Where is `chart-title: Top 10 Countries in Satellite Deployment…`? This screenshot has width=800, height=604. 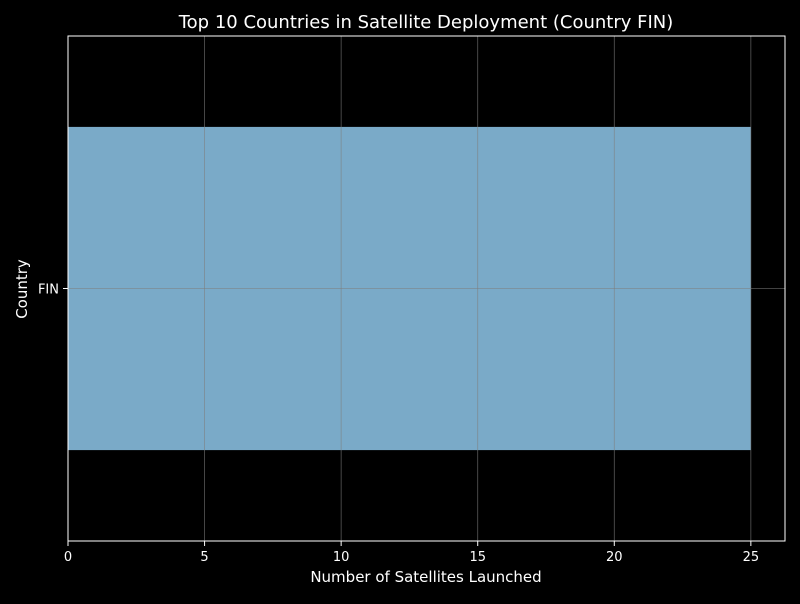 chart-title: Top 10 Countries in Satellite Deployment… is located at coordinates (426, 22).